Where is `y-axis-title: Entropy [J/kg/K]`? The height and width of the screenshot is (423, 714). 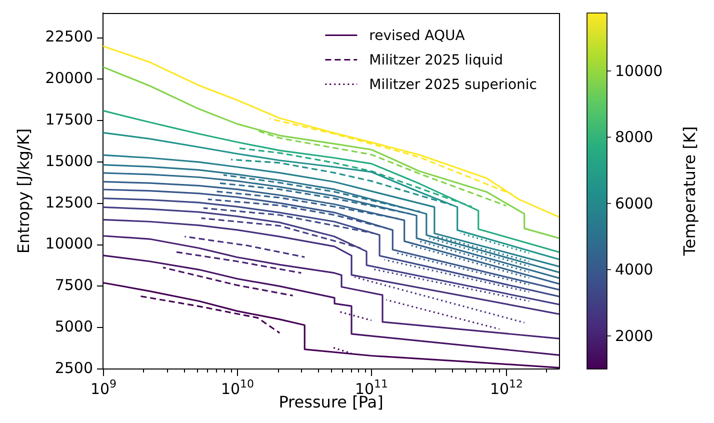
y-axis-title: Entropy [J/kg/K] is located at coordinates (23, 191).